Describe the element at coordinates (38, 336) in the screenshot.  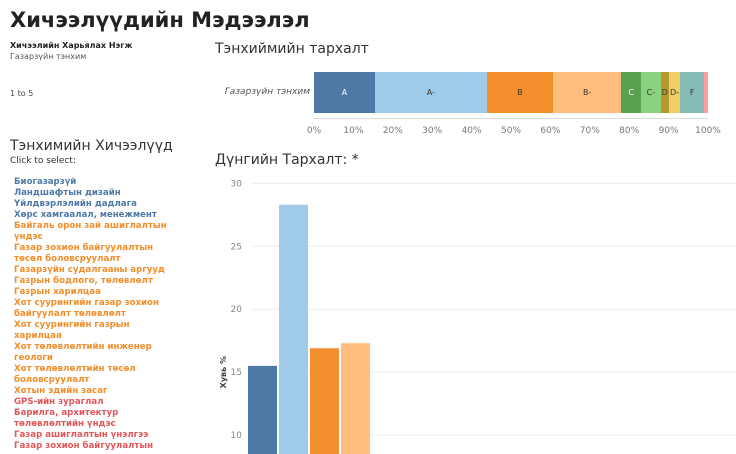
I see `course-item: харилцаа` at that location.